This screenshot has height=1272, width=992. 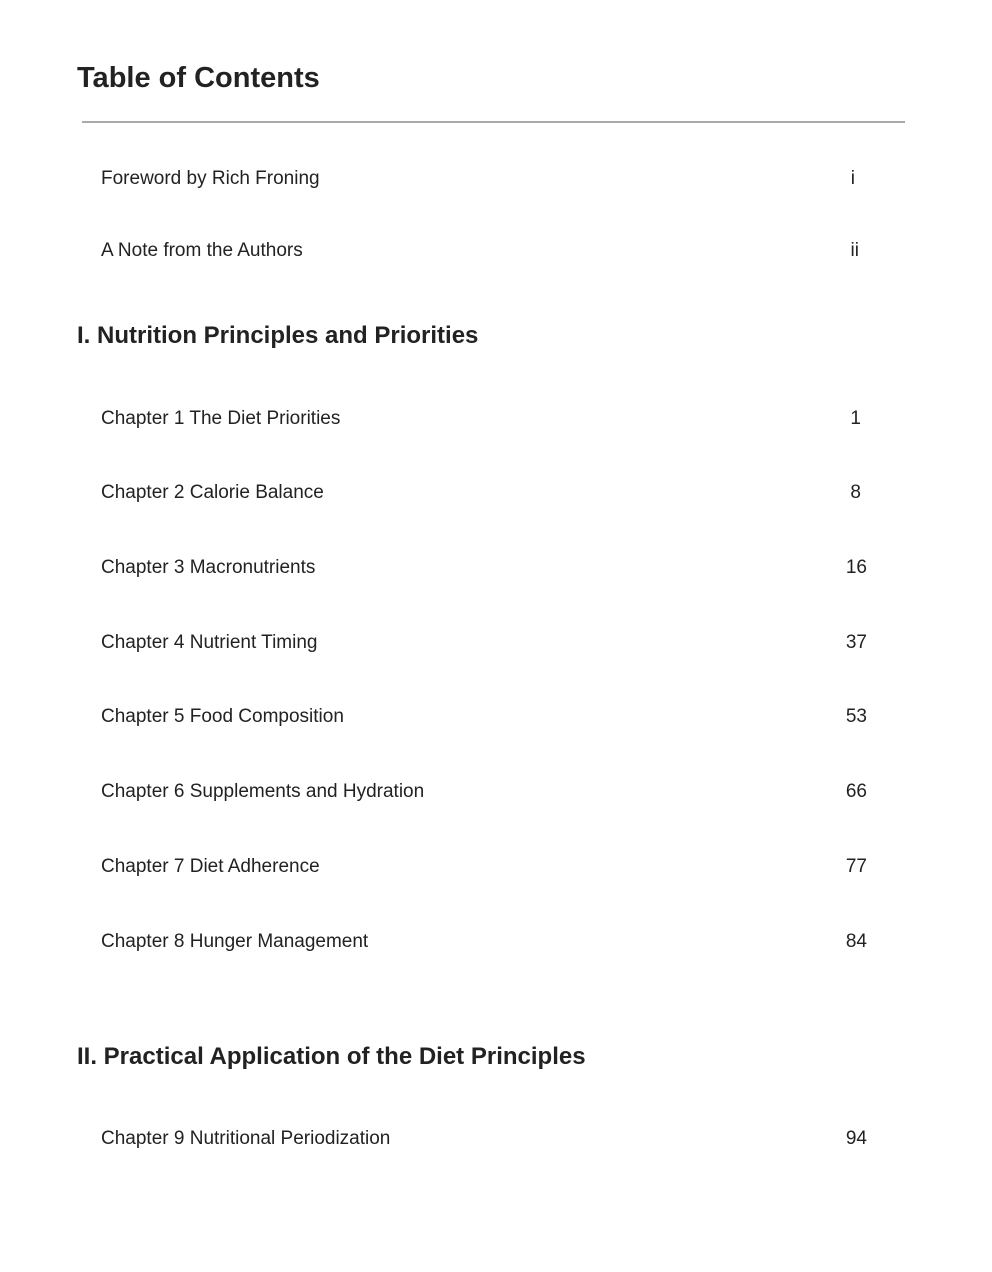 I want to click on entry-page: 37, so click(x=856, y=642).